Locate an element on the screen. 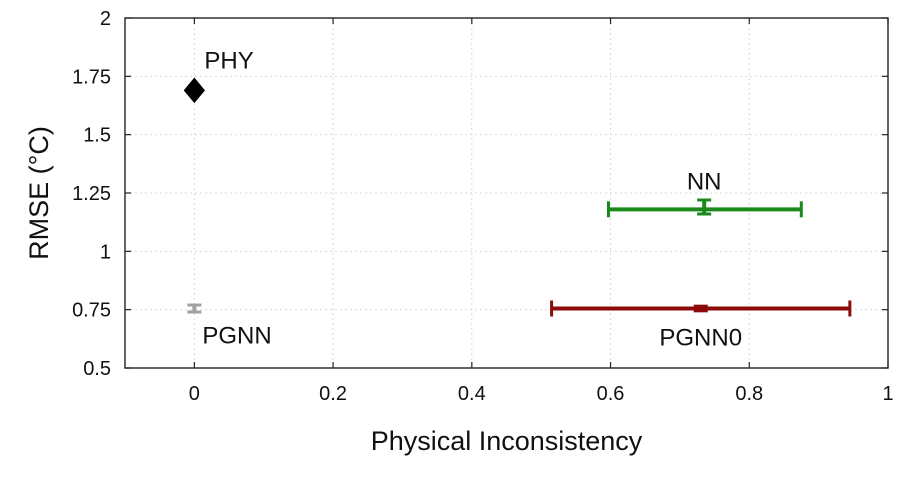 The width and height of the screenshot is (921, 481). point-label-nn: NN is located at coordinates (704, 181).